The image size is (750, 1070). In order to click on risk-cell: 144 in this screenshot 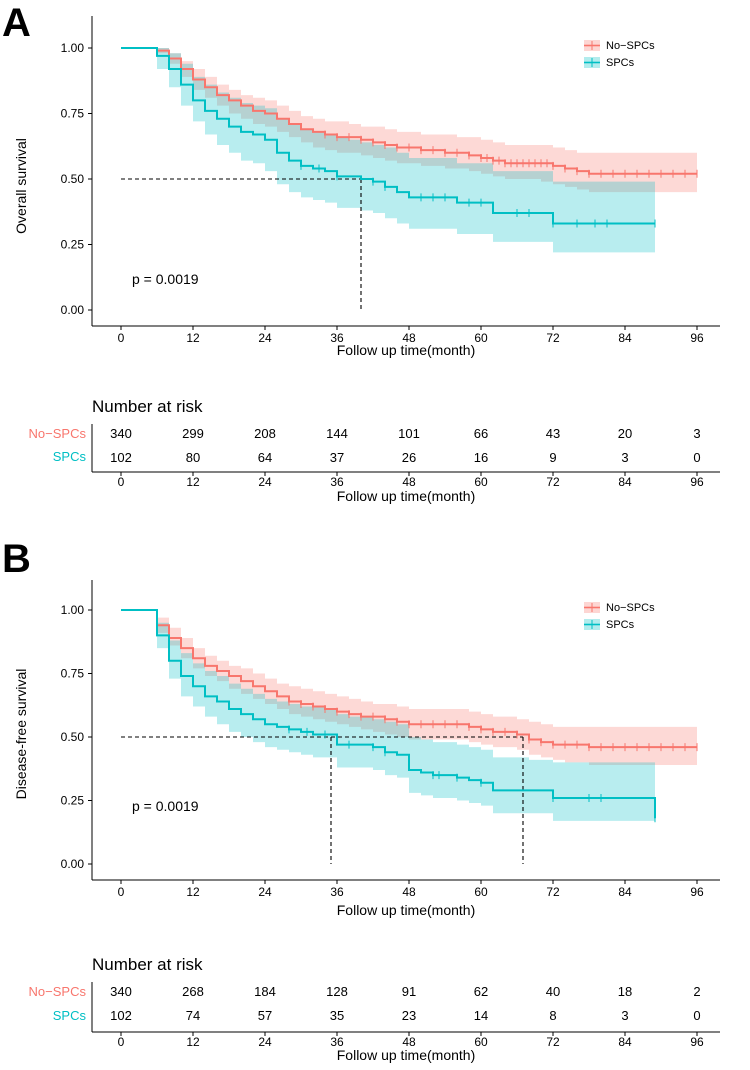, I will do `click(337, 433)`.